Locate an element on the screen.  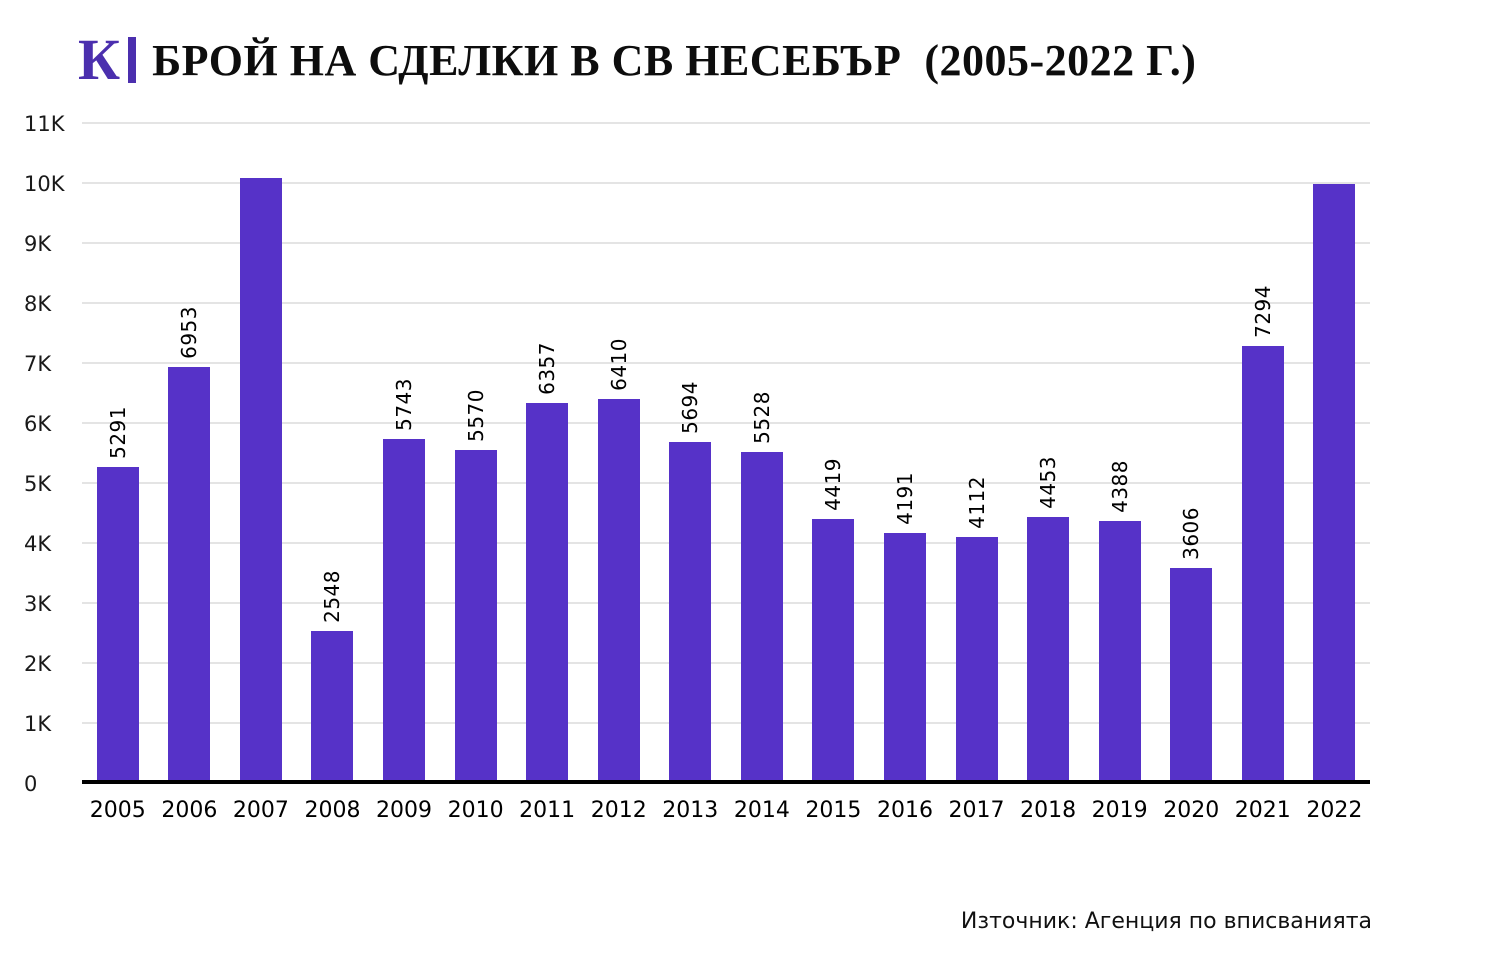
bar-column: 6953 is located at coordinates (190, 454).